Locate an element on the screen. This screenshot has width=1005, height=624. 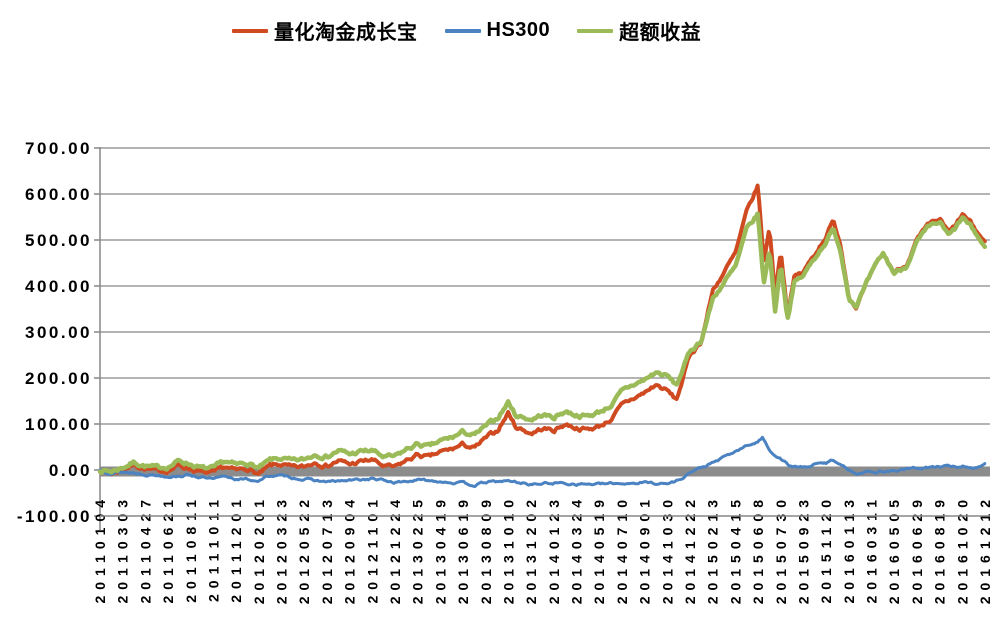
chart-legend: 量化淘金成长宝 HS300 超额收益 is located at coordinates (466, 30).